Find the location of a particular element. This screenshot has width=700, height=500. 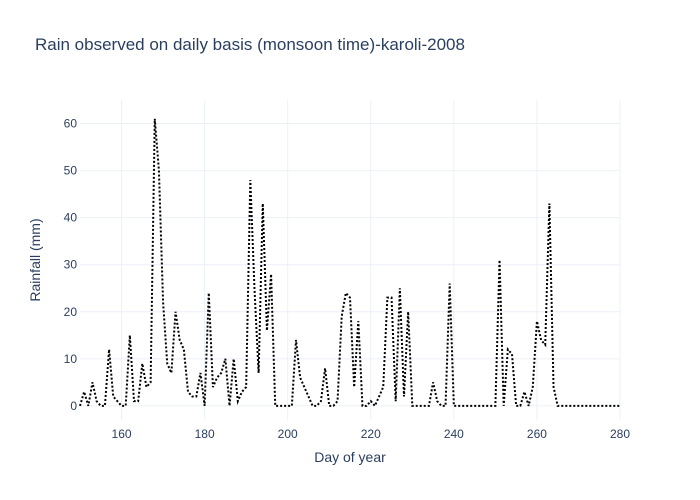

x-tick-label-220: 220 is located at coordinates (371, 434).